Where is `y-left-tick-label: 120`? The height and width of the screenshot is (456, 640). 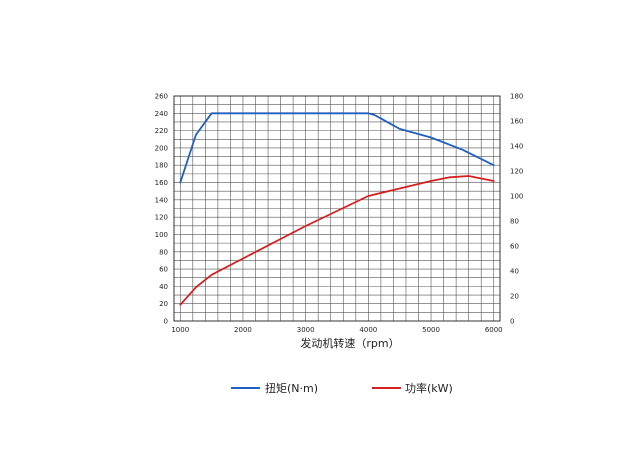 y-left-tick-label: 120 is located at coordinates (161, 218).